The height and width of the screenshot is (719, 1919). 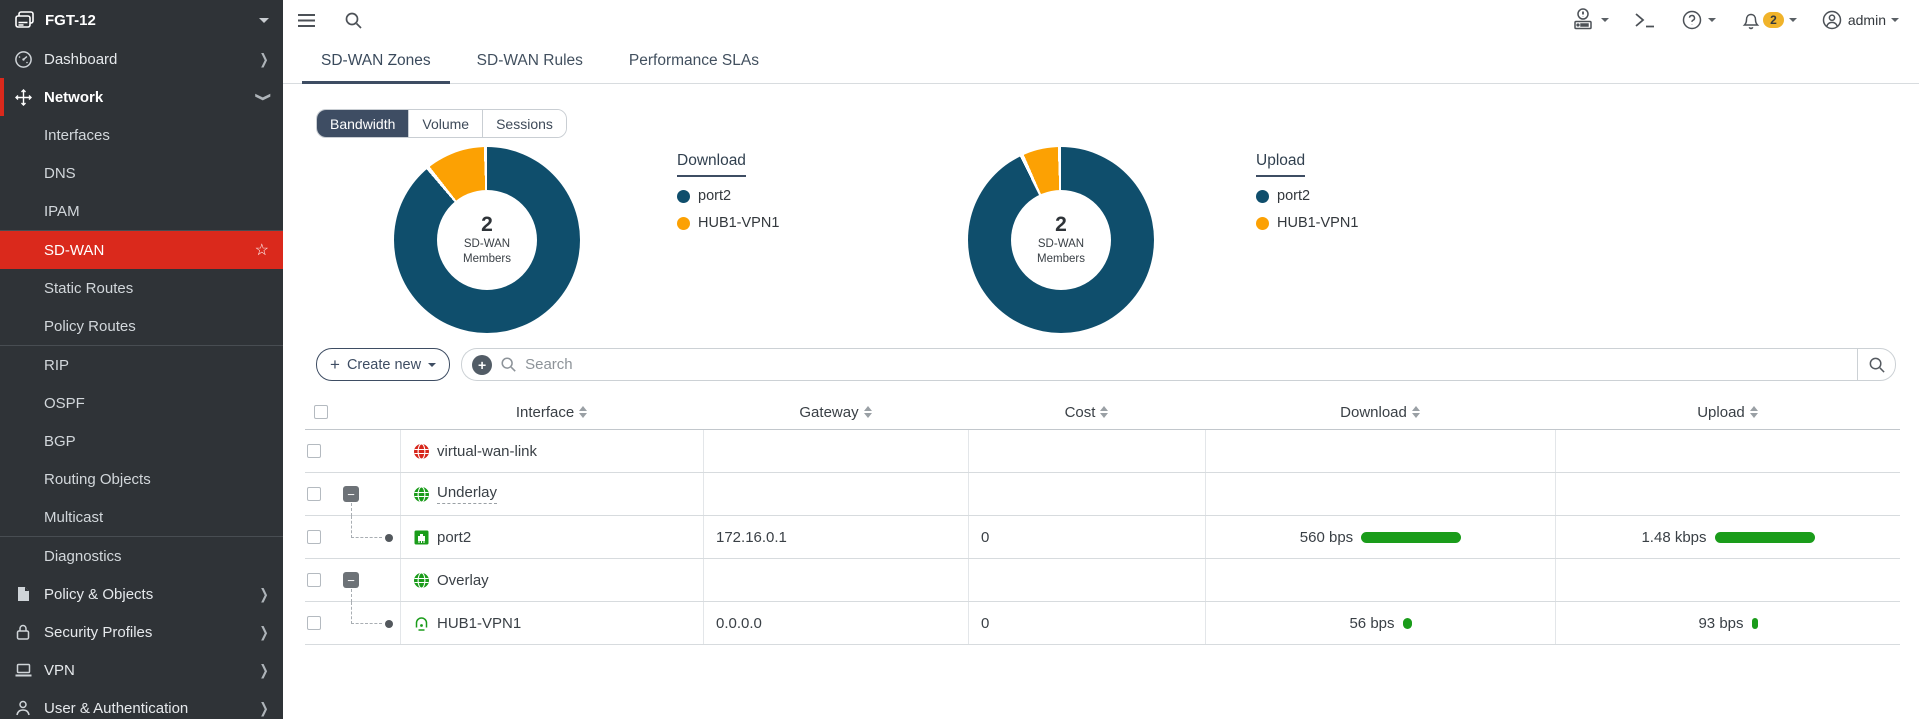 I want to click on sidebar-item-rip: RIP, so click(x=57, y=365).